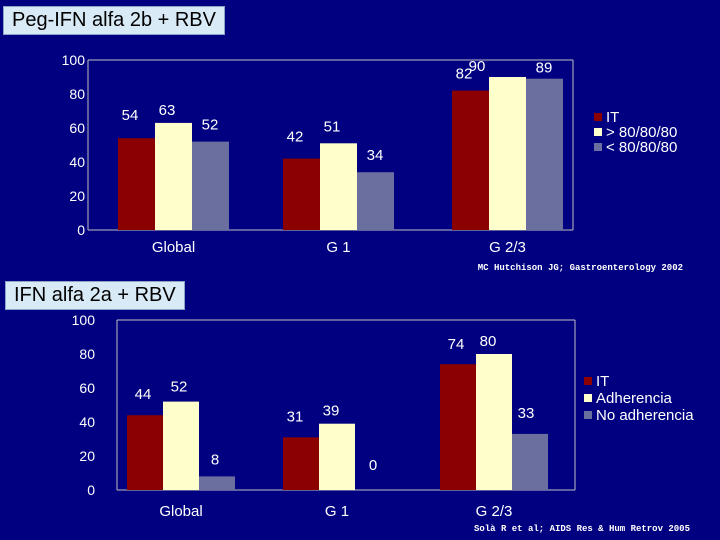 The image size is (720, 540). I want to click on data-label: 90, so click(477, 66).